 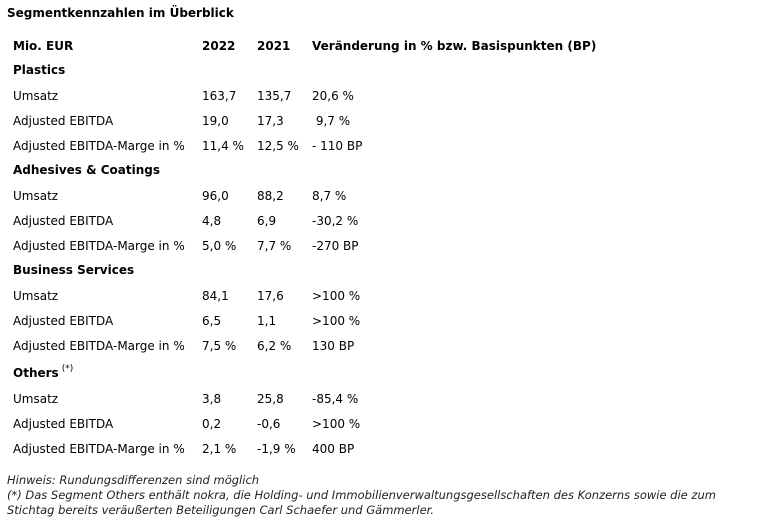 I want to click on segment-name: Business Services, so click(x=74, y=270).